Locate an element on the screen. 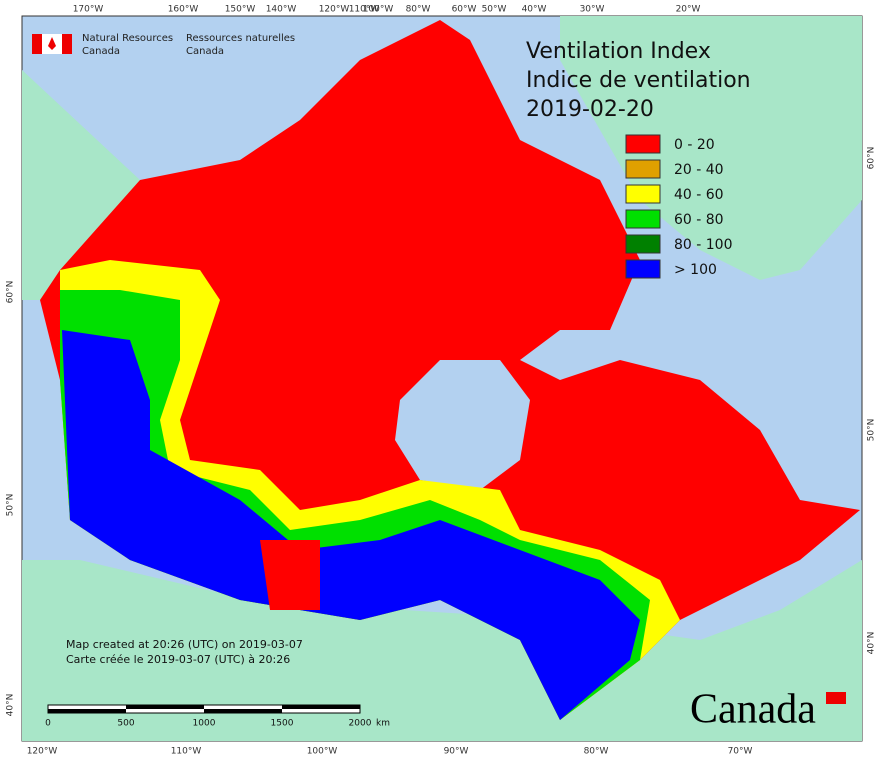 This screenshot has height=764, width=880. org-name-en: Natural Resources is located at coordinates (127, 38).